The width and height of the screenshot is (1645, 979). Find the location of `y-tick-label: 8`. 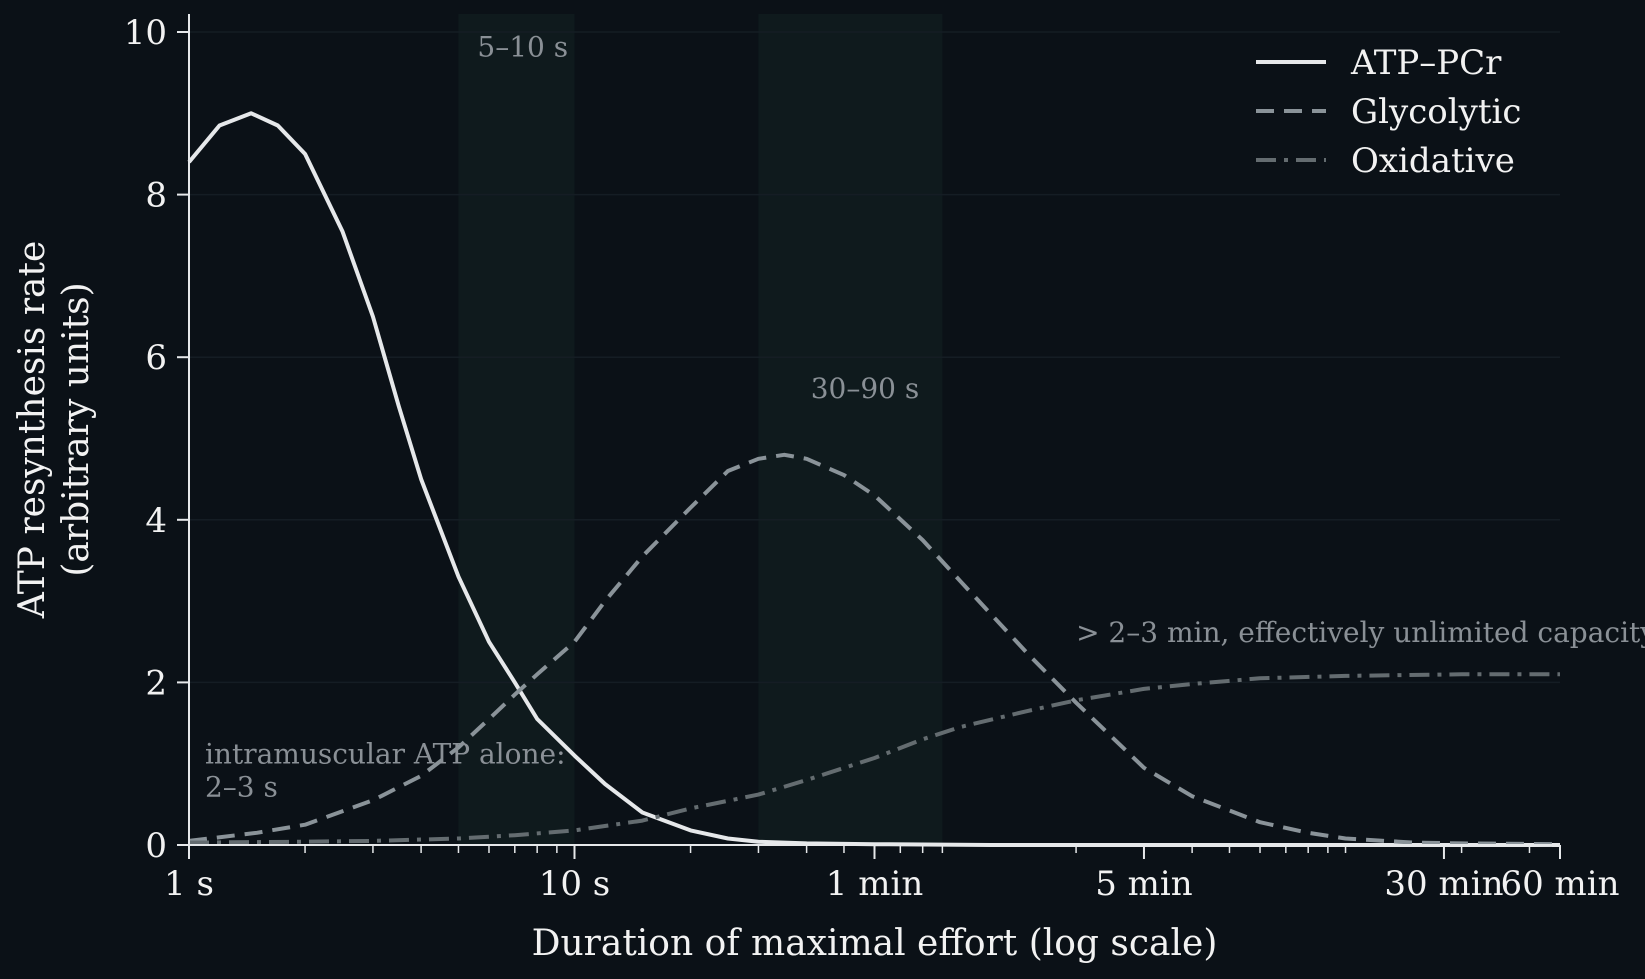

y-tick-label: 8 is located at coordinates (156, 196).